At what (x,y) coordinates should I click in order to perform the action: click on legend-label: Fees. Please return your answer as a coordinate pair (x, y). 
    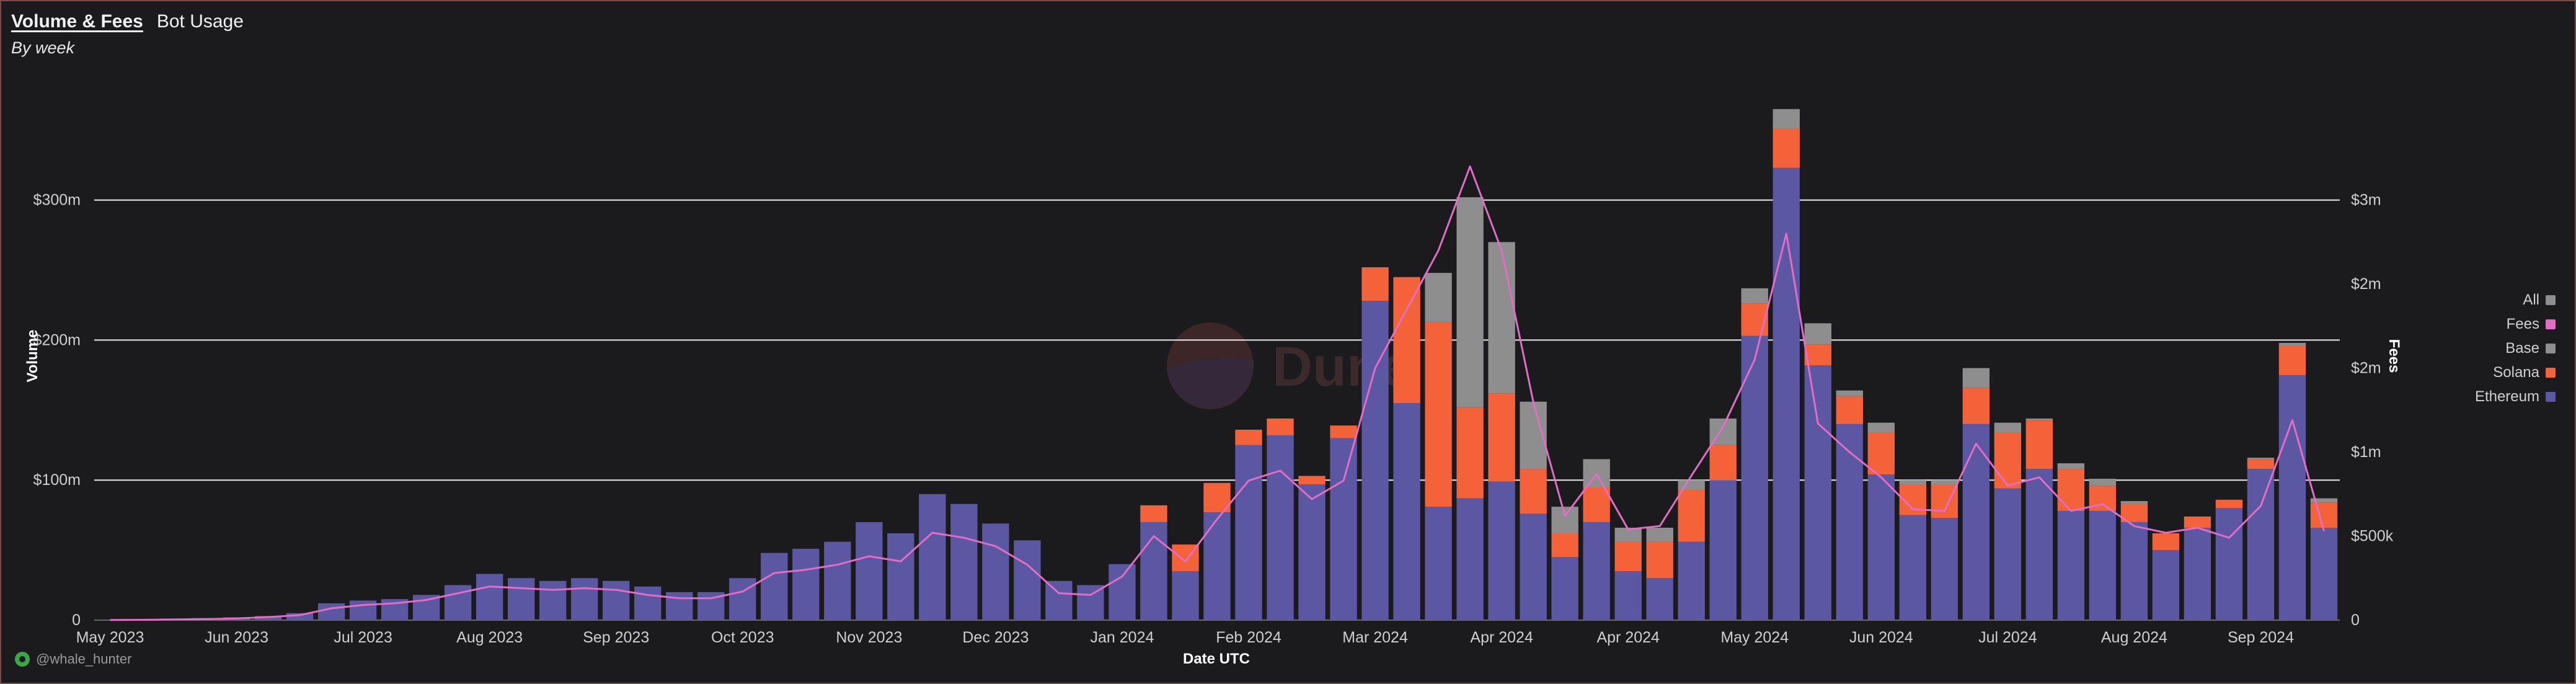
    Looking at the image, I should click on (2522, 323).